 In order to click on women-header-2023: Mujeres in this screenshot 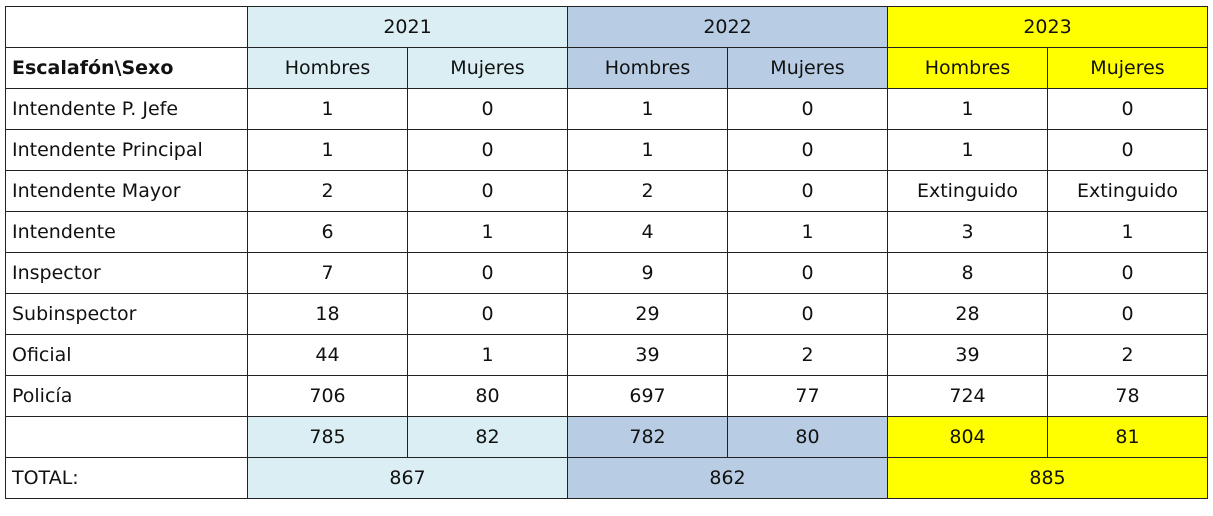, I will do `click(1127, 68)`.